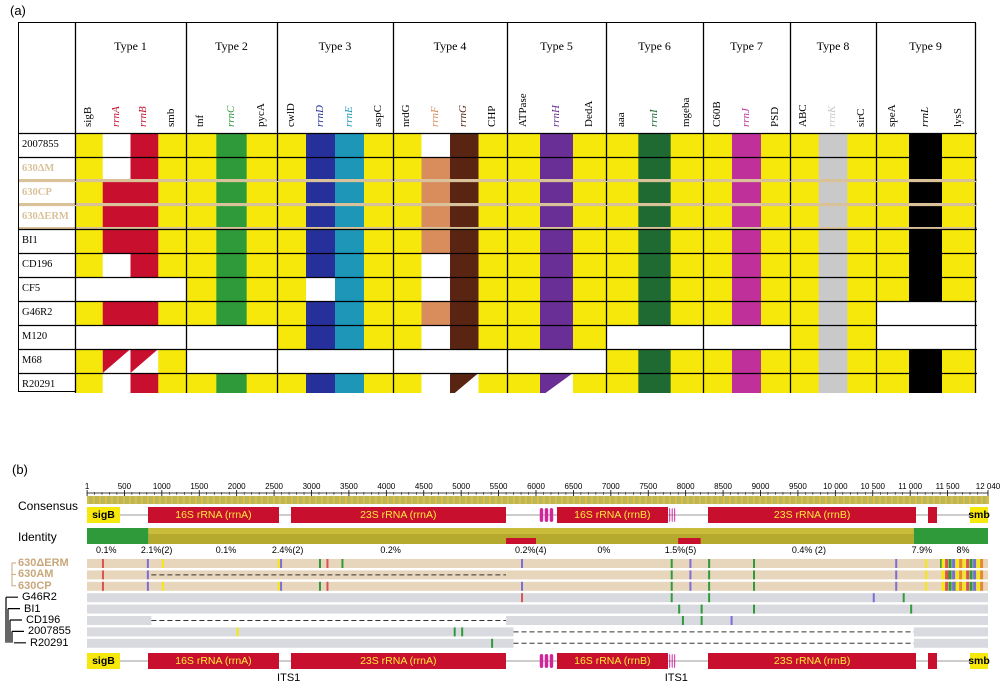  I want to click on gene-label: rrnE, so click(348, 116).